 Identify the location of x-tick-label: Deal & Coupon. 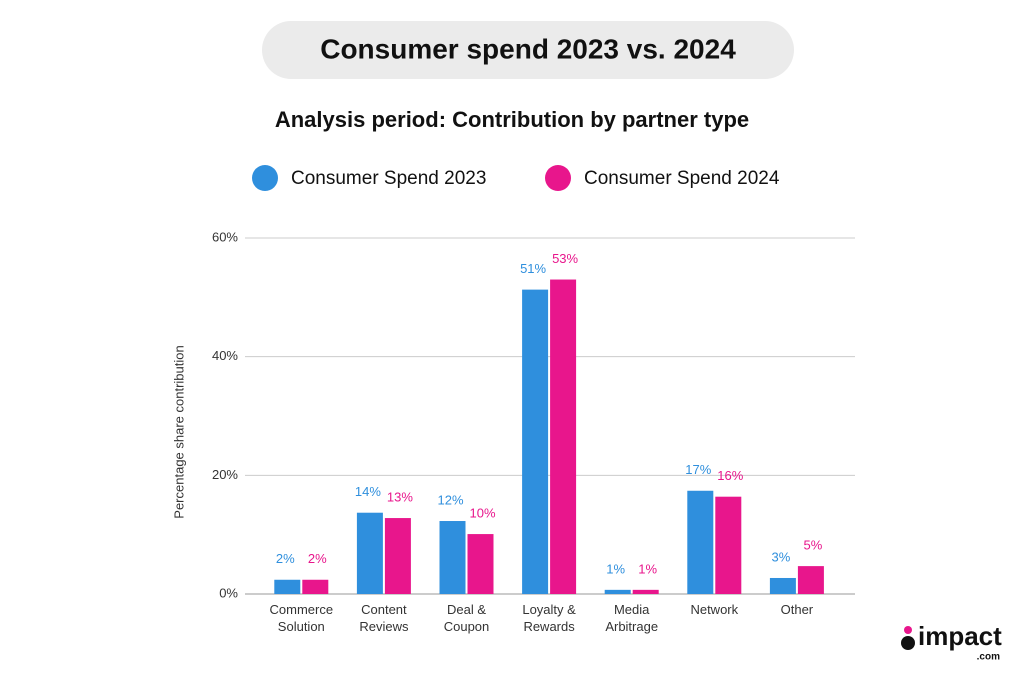
(466, 618).